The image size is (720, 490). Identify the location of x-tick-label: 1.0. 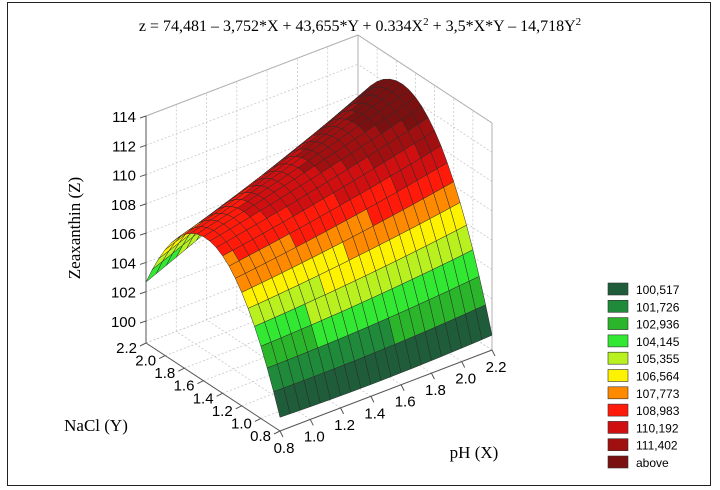
(314, 436).